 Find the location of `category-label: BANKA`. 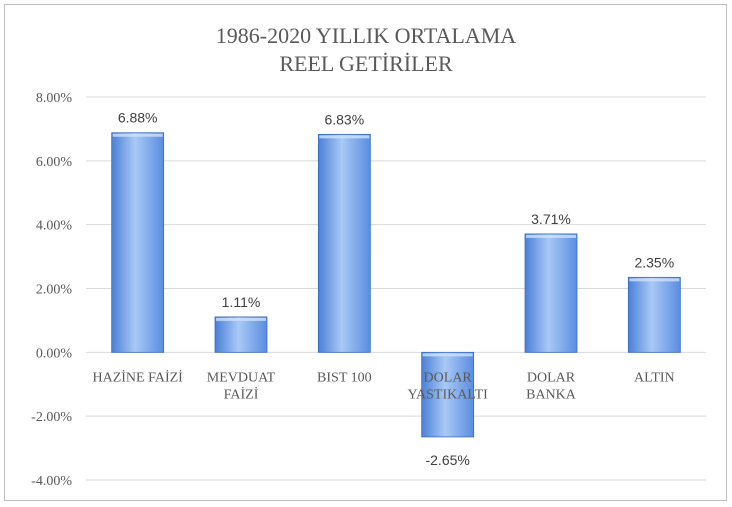

category-label: BANKA is located at coordinates (551, 394).